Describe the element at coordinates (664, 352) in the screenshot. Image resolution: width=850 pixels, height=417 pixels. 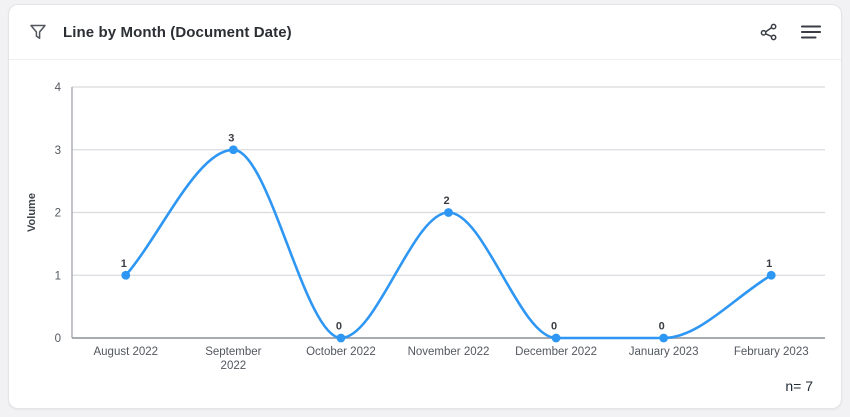
I see `x-axis-label: January 2023` at that location.